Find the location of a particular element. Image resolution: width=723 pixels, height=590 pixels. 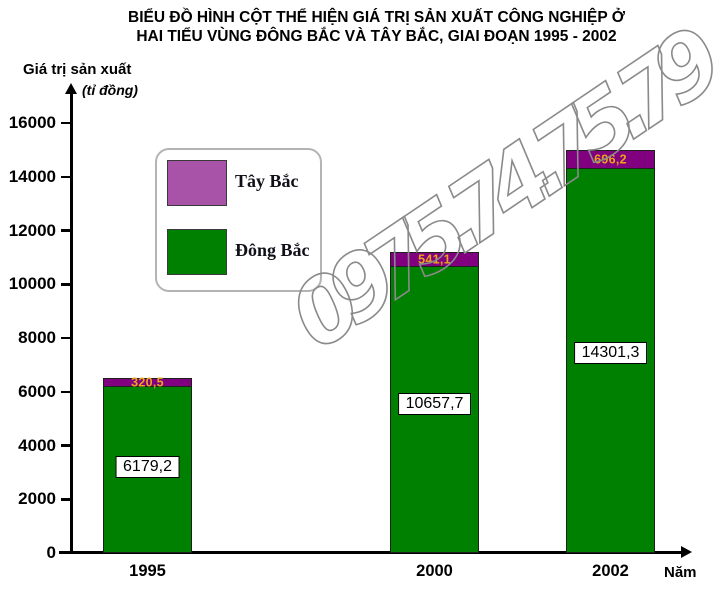

bar-2000: 541,1 10657,7 is located at coordinates (434, 402).